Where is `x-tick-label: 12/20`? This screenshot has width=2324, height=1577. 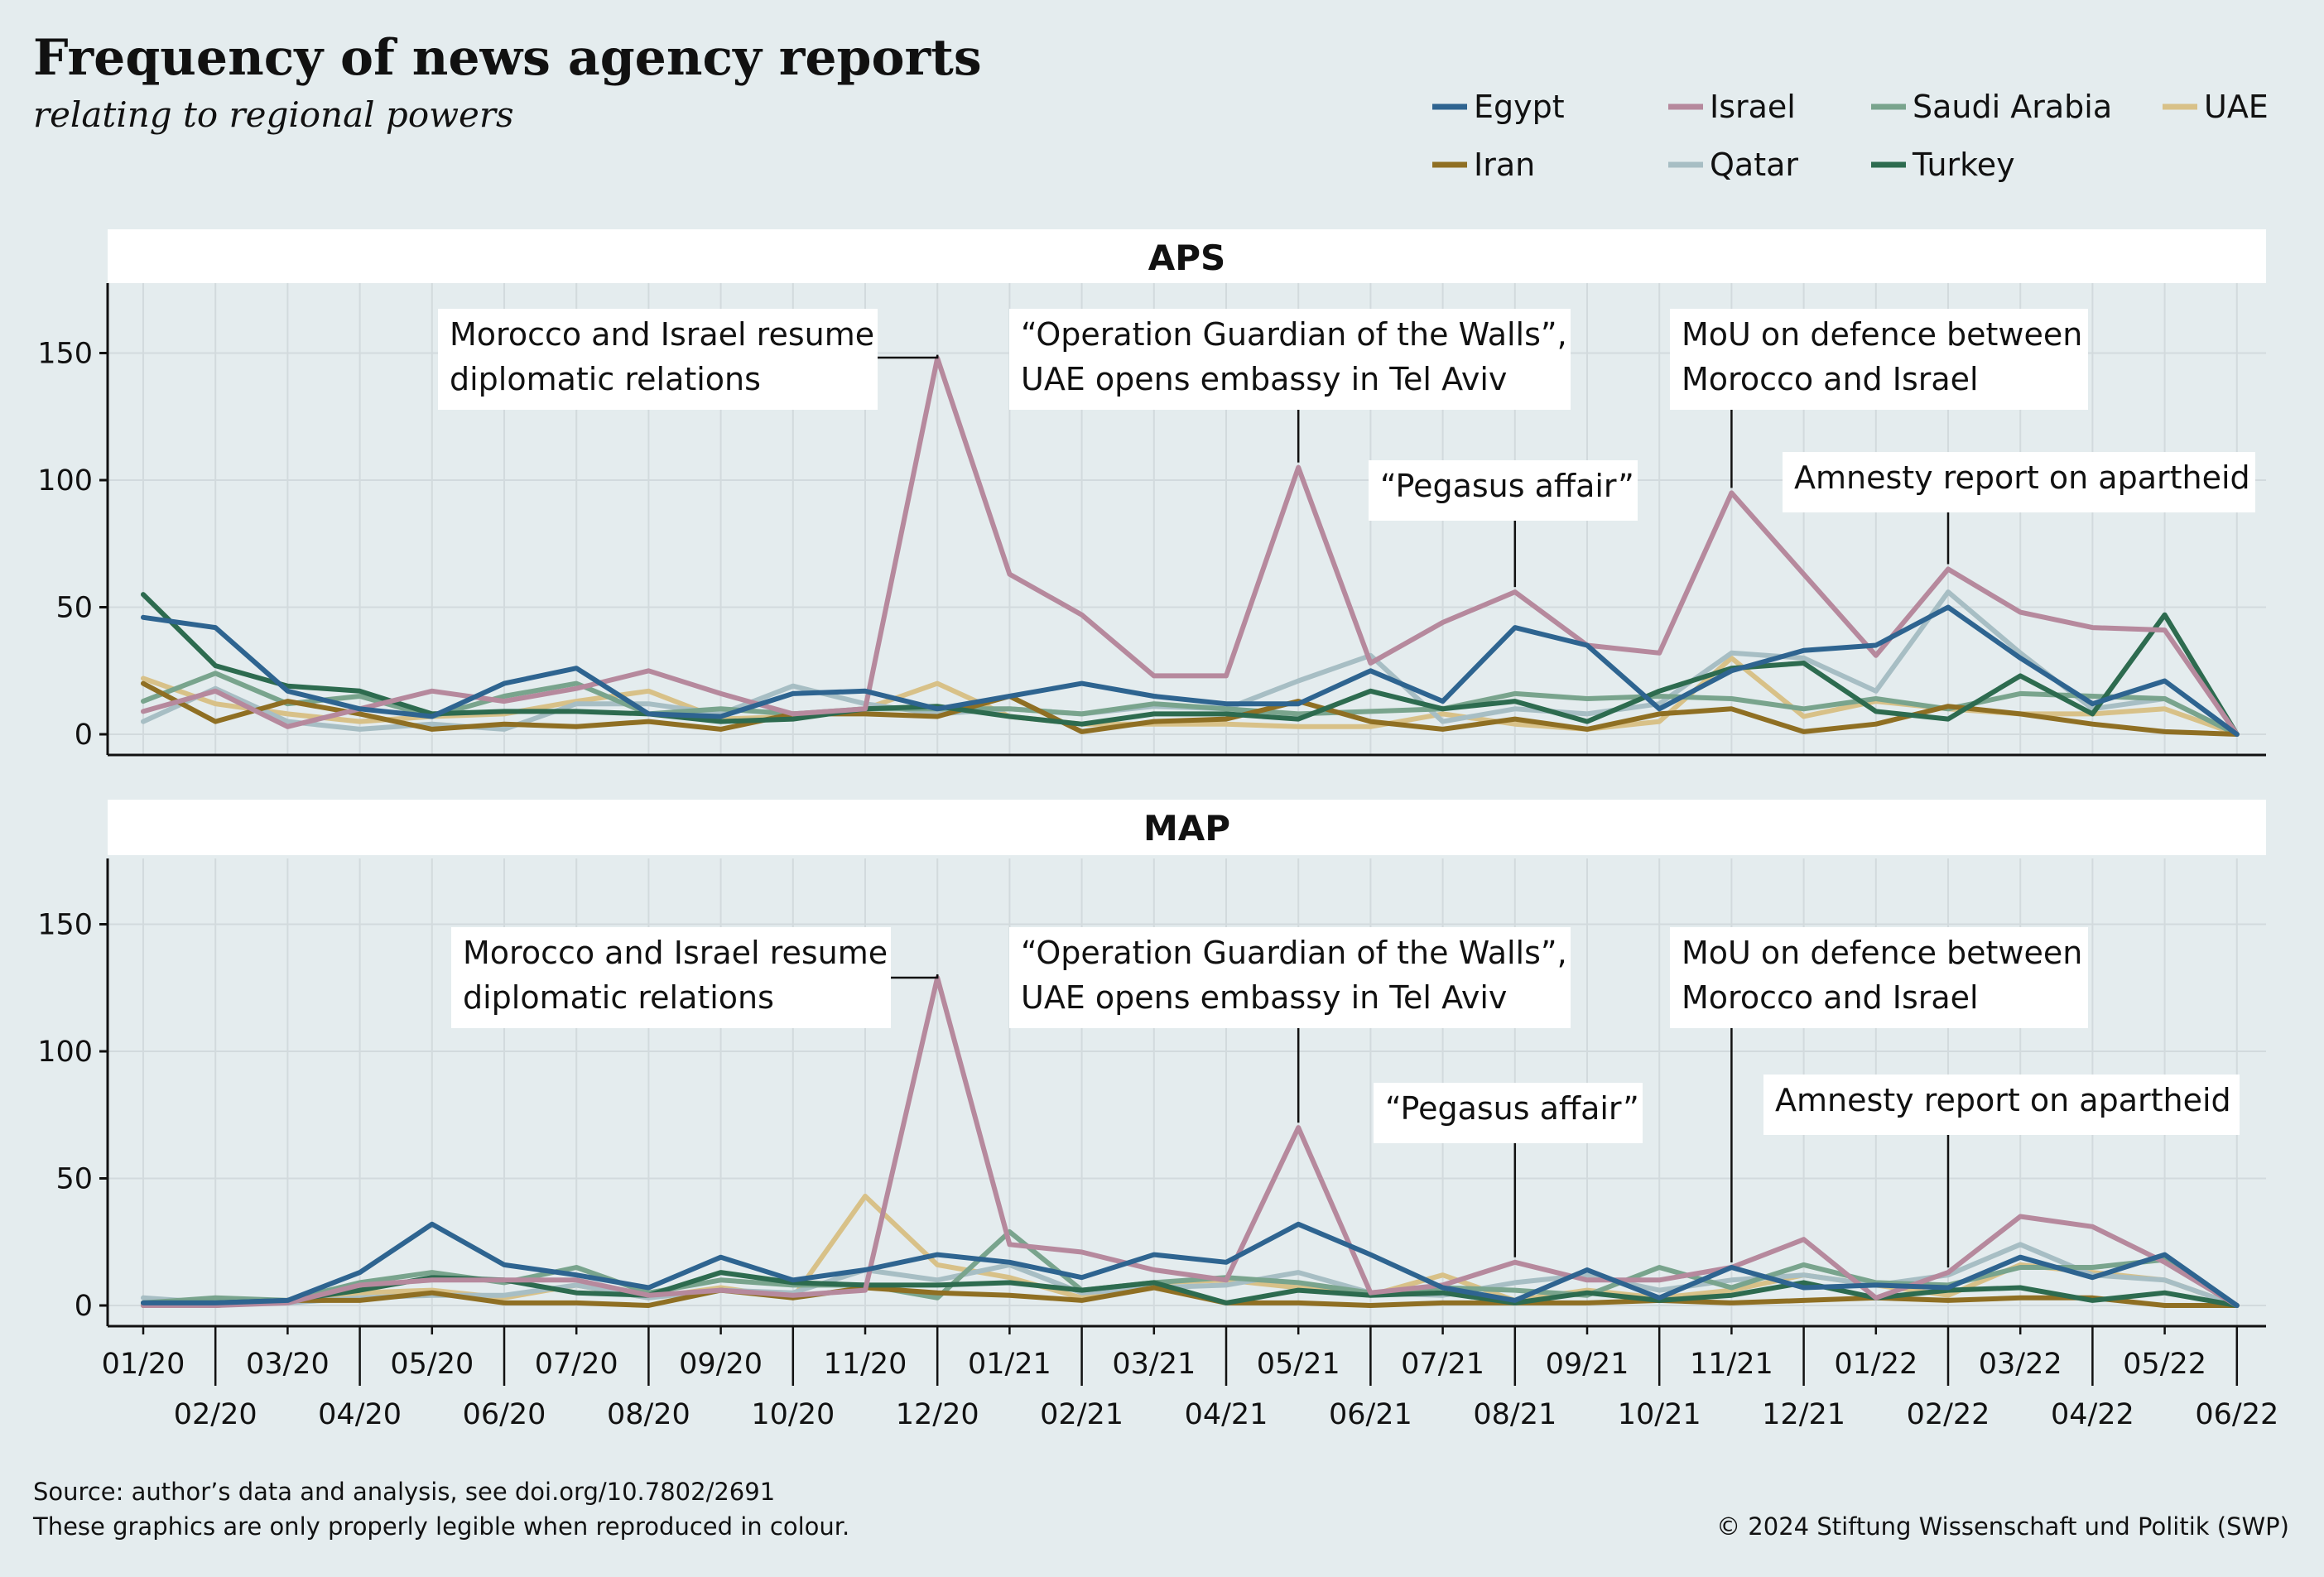 x-tick-label: 12/20 is located at coordinates (937, 1414).